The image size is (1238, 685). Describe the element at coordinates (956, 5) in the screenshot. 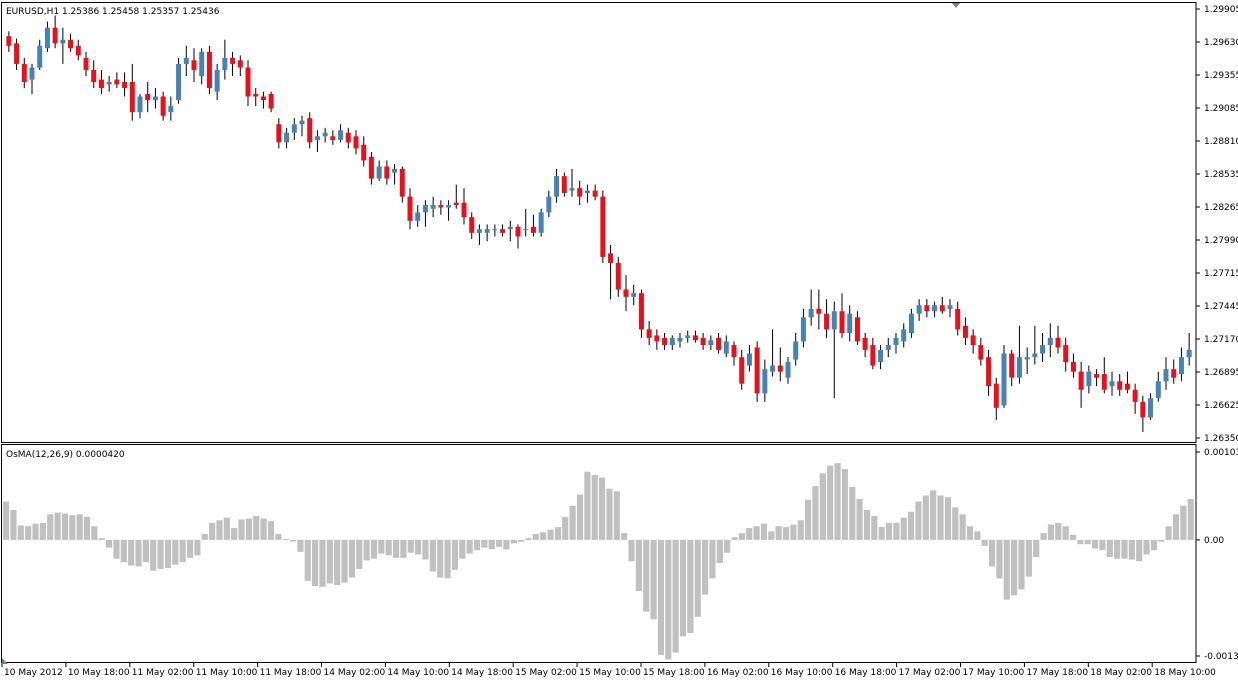

I see `shift-marker-icon` at that location.